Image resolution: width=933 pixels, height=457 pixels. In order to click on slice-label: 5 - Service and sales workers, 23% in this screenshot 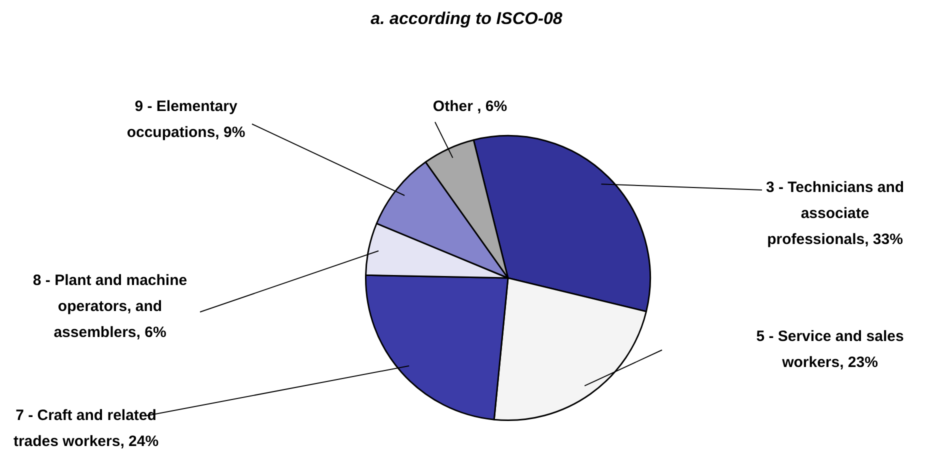, I will do `click(830, 349)`.